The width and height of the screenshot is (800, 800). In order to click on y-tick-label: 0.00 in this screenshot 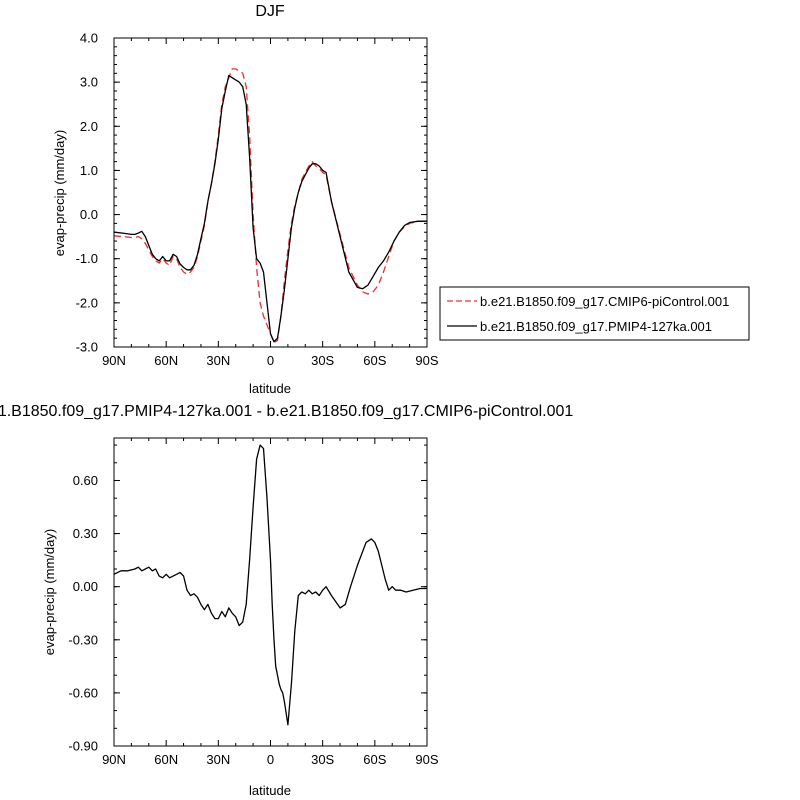, I will do `click(85, 586)`.